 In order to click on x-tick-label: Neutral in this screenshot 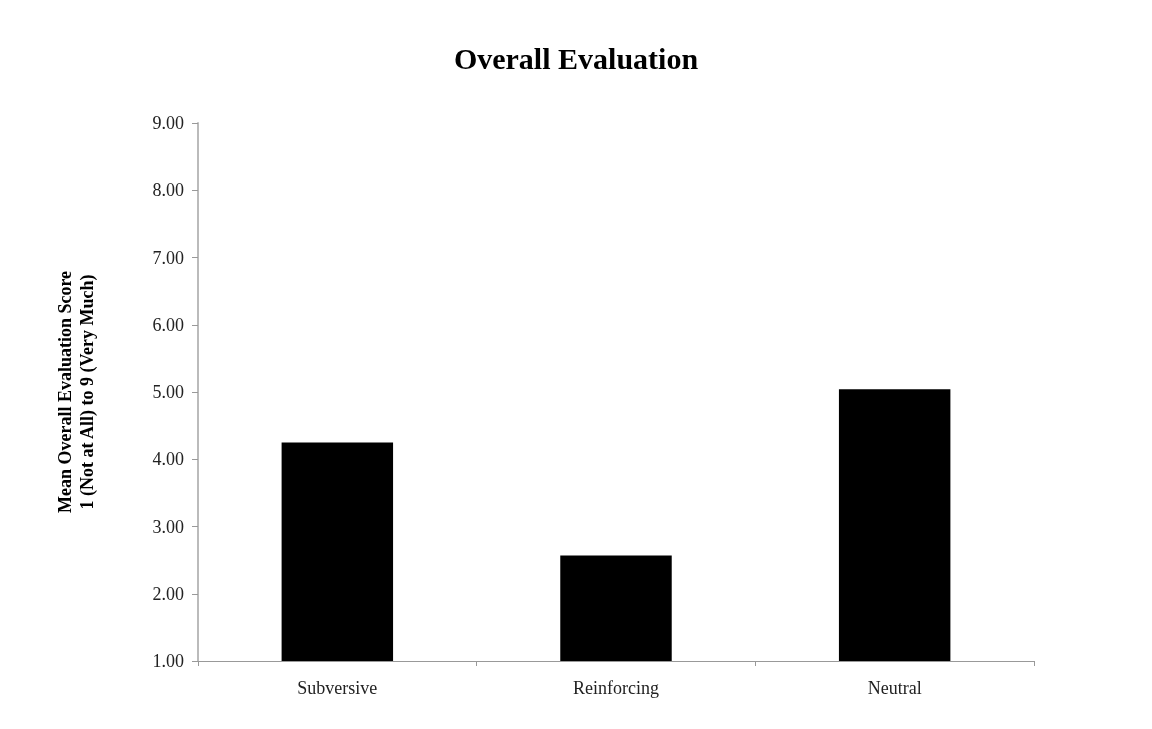, I will do `click(894, 688)`.